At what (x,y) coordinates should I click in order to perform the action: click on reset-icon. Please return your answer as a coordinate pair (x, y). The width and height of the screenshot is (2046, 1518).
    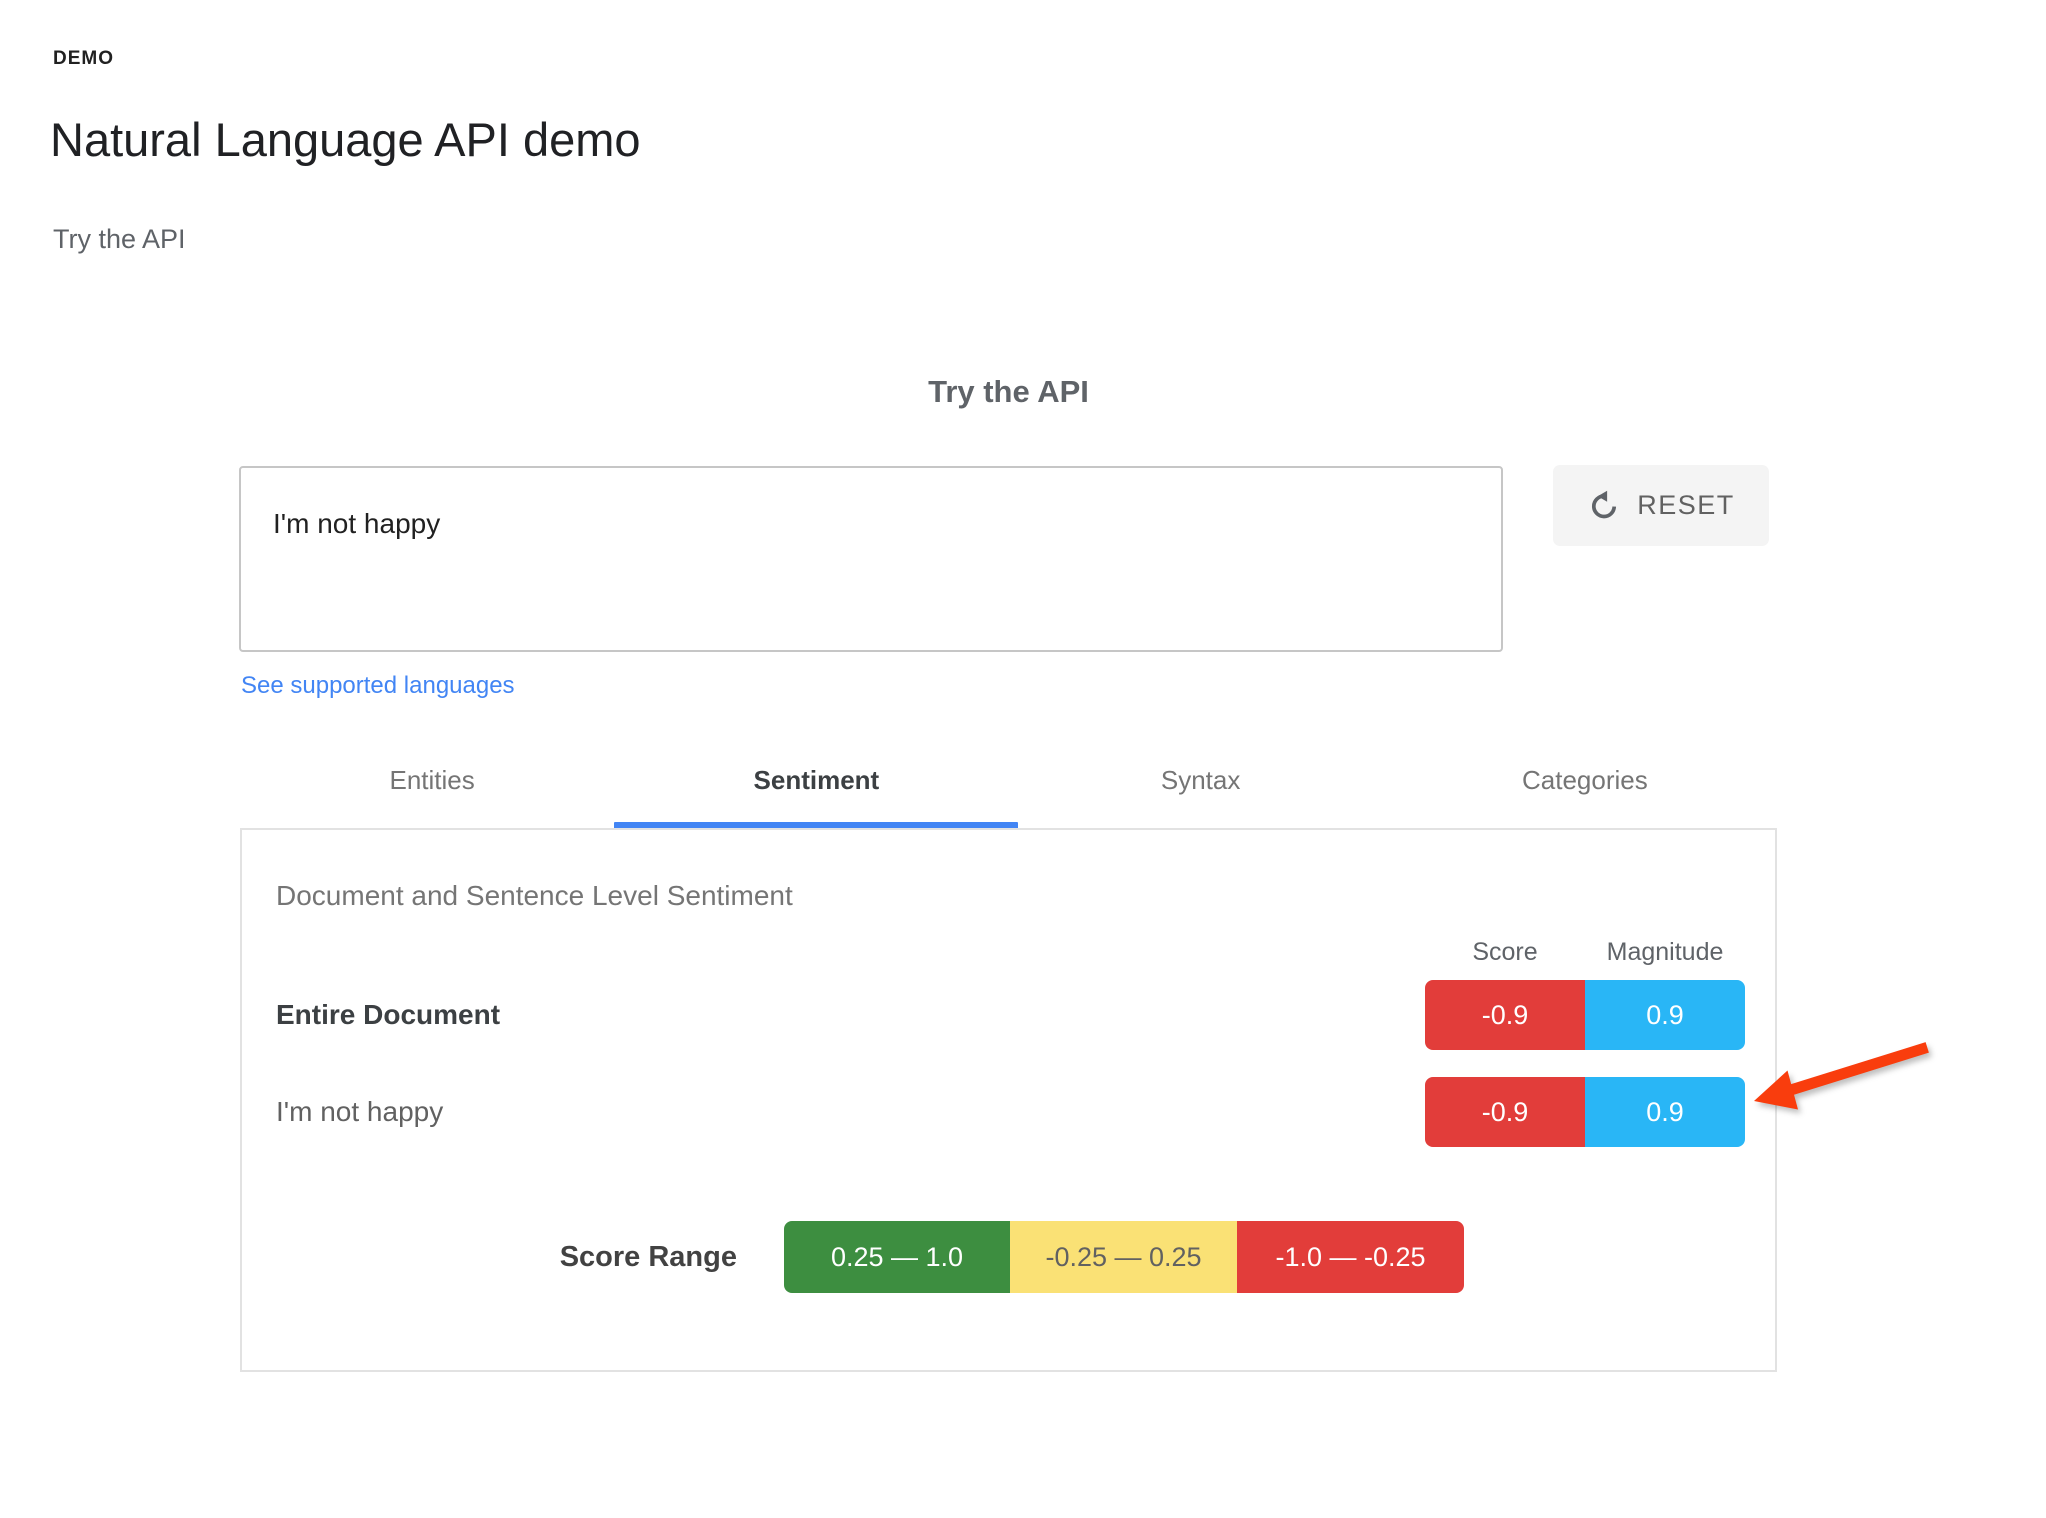
    Looking at the image, I should click on (1604, 506).